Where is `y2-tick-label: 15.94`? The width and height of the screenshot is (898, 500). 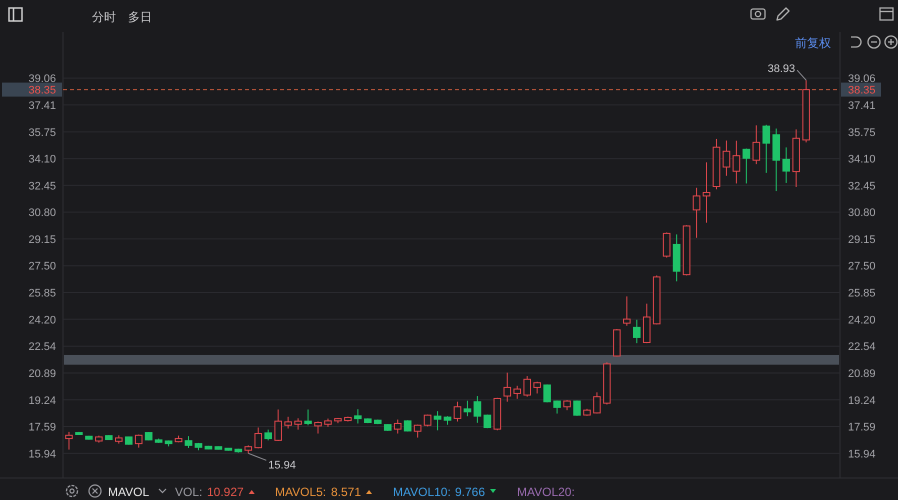 y2-tick-label: 15.94 is located at coordinates (862, 454).